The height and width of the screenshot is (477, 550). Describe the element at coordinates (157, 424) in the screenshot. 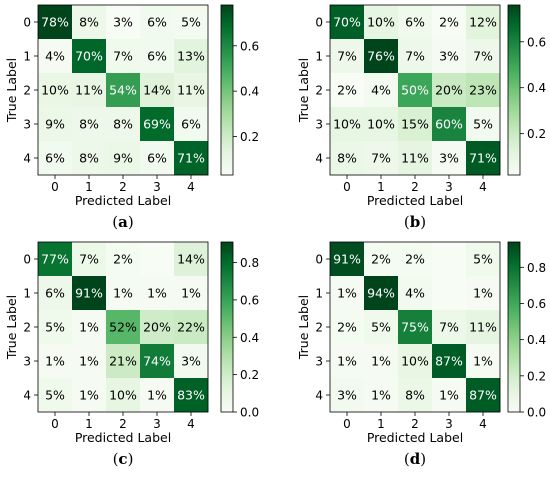

I see `x-tick-label: 3` at that location.